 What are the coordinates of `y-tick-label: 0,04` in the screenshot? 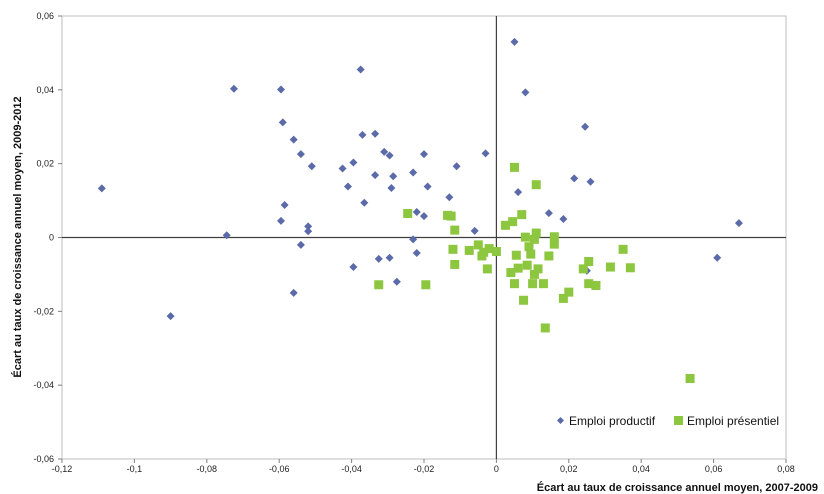 It's located at (45, 90).